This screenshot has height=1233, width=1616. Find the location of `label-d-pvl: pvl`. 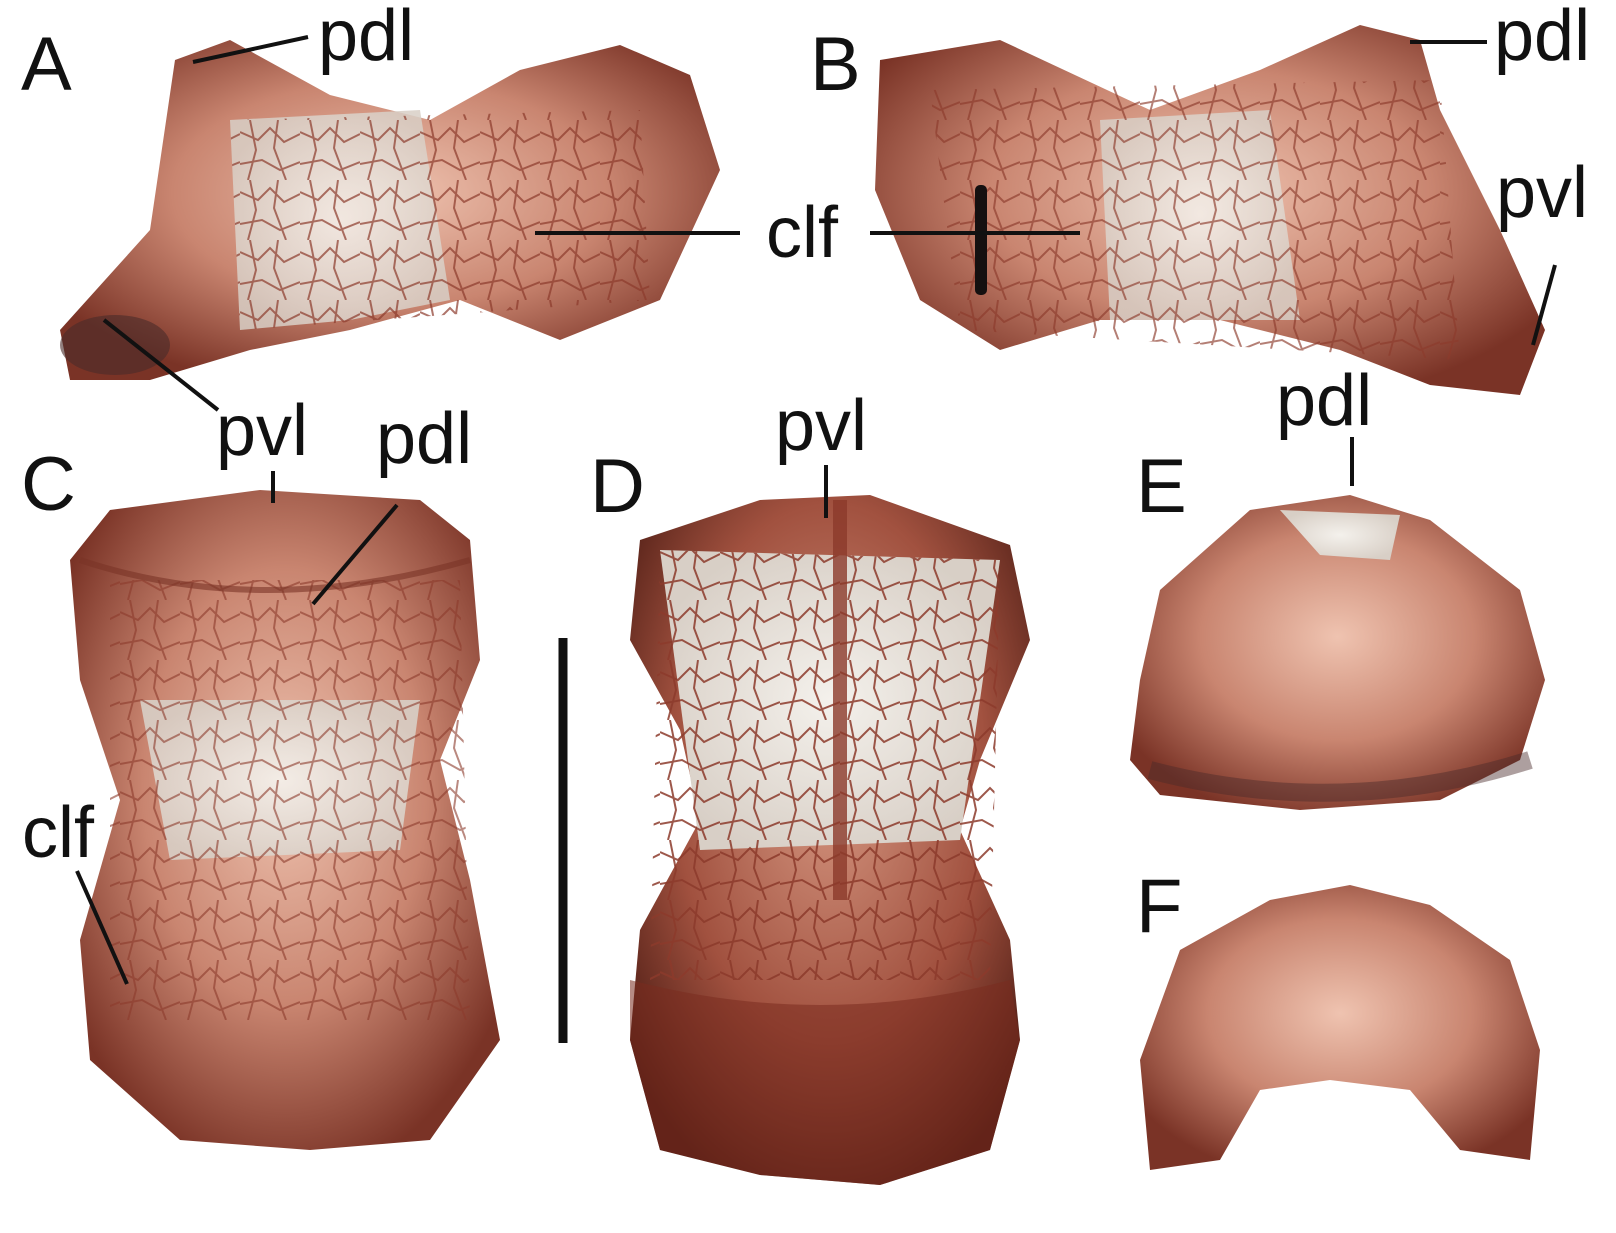

label-d-pvl: pvl is located at coordinates (821, 426).